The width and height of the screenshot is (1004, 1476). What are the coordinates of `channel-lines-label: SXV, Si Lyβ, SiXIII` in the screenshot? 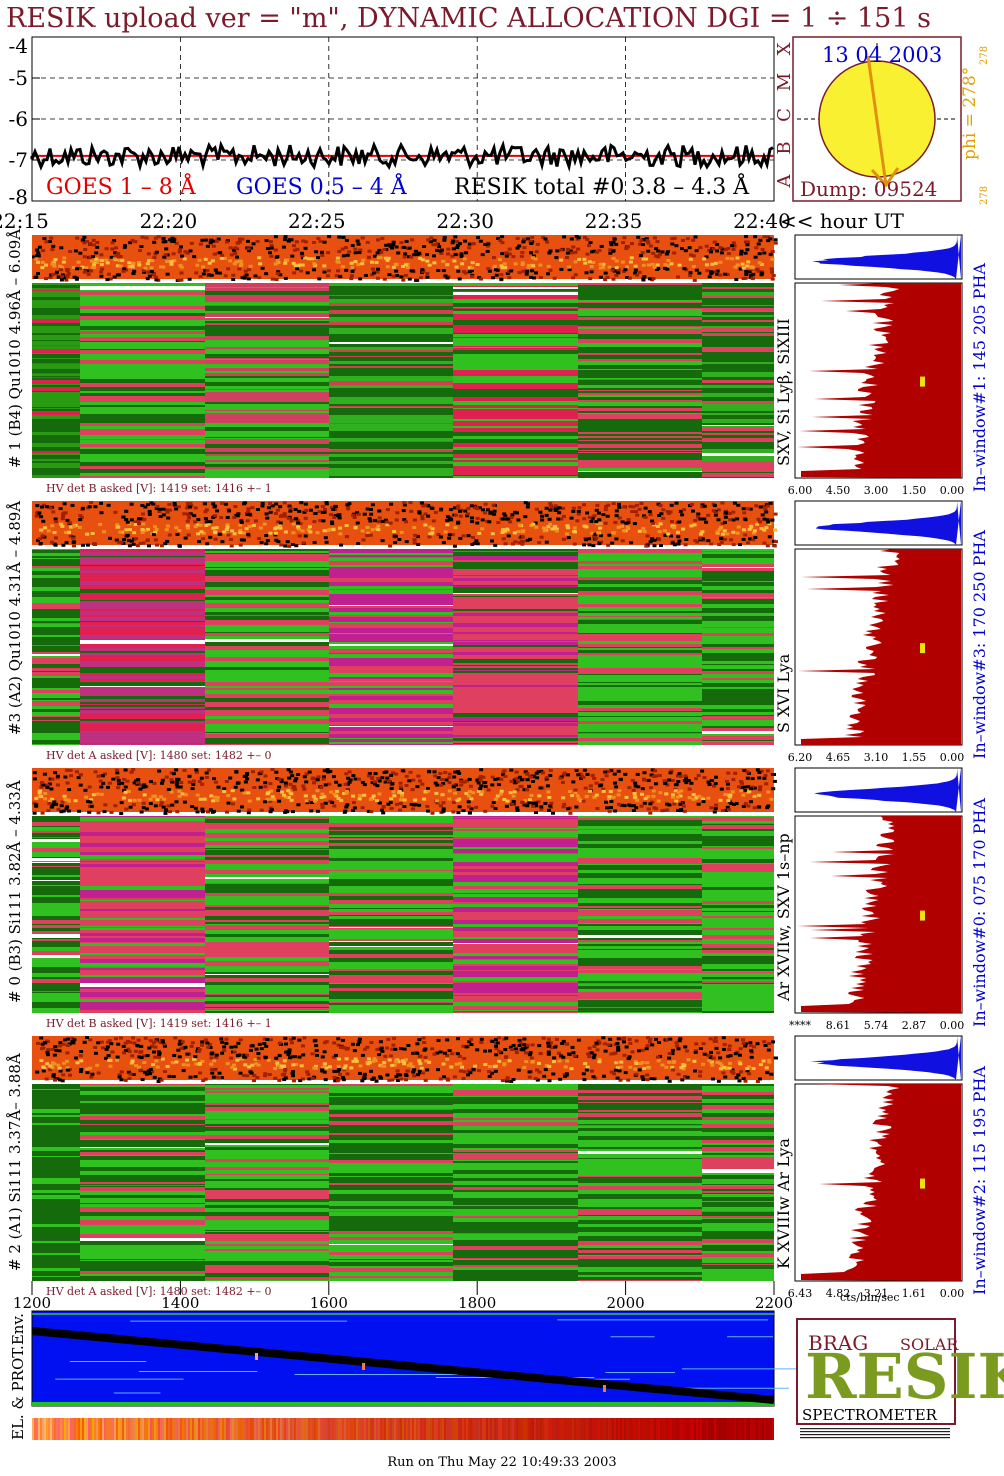 It's located at (783, 392).